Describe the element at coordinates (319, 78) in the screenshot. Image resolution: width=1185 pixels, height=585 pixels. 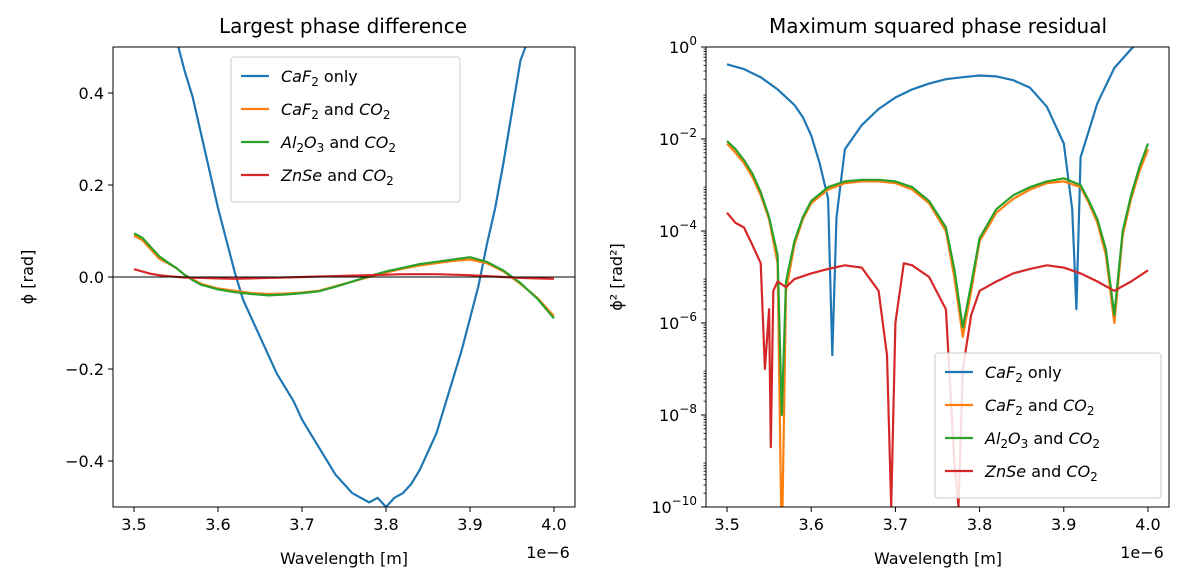
I see `left-legend-label-0: CaF2 only` at that location.